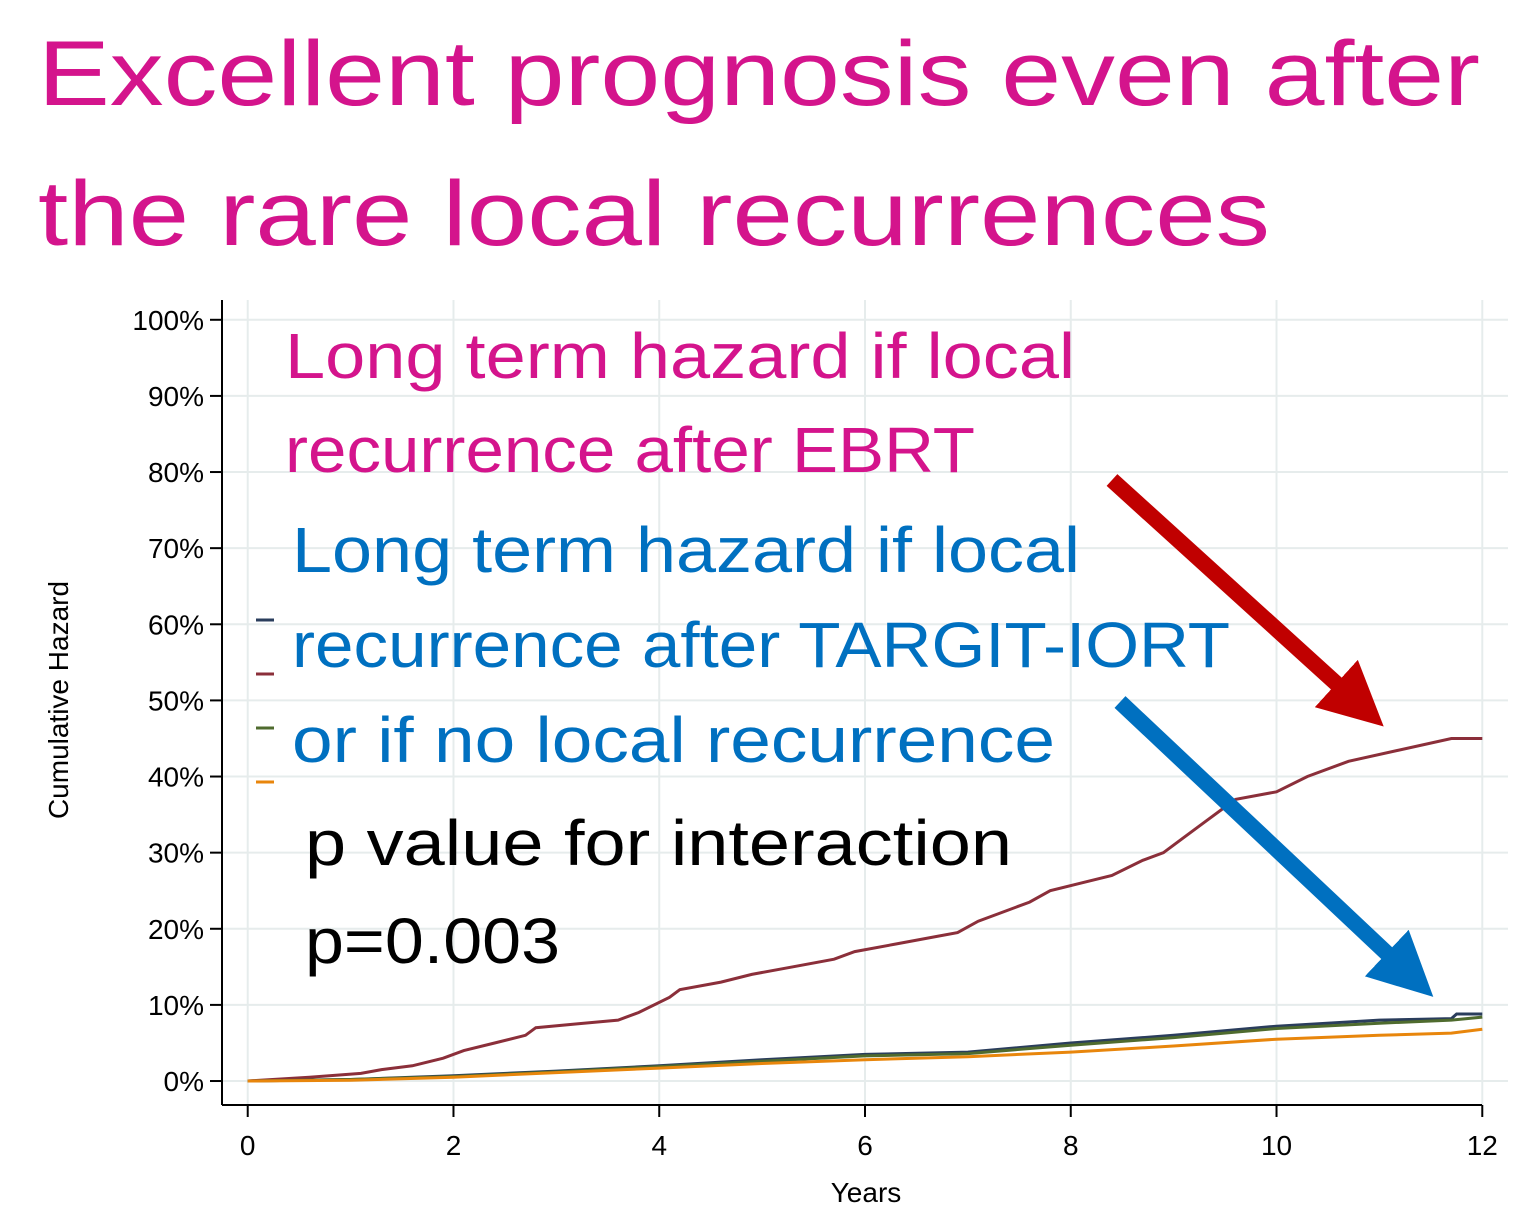 The image size is (1527, 1220). What do you see at coordinates (168, 320) in the screenshot?
I see `y-tick-label: 100%` at bounding box center [168, 320].